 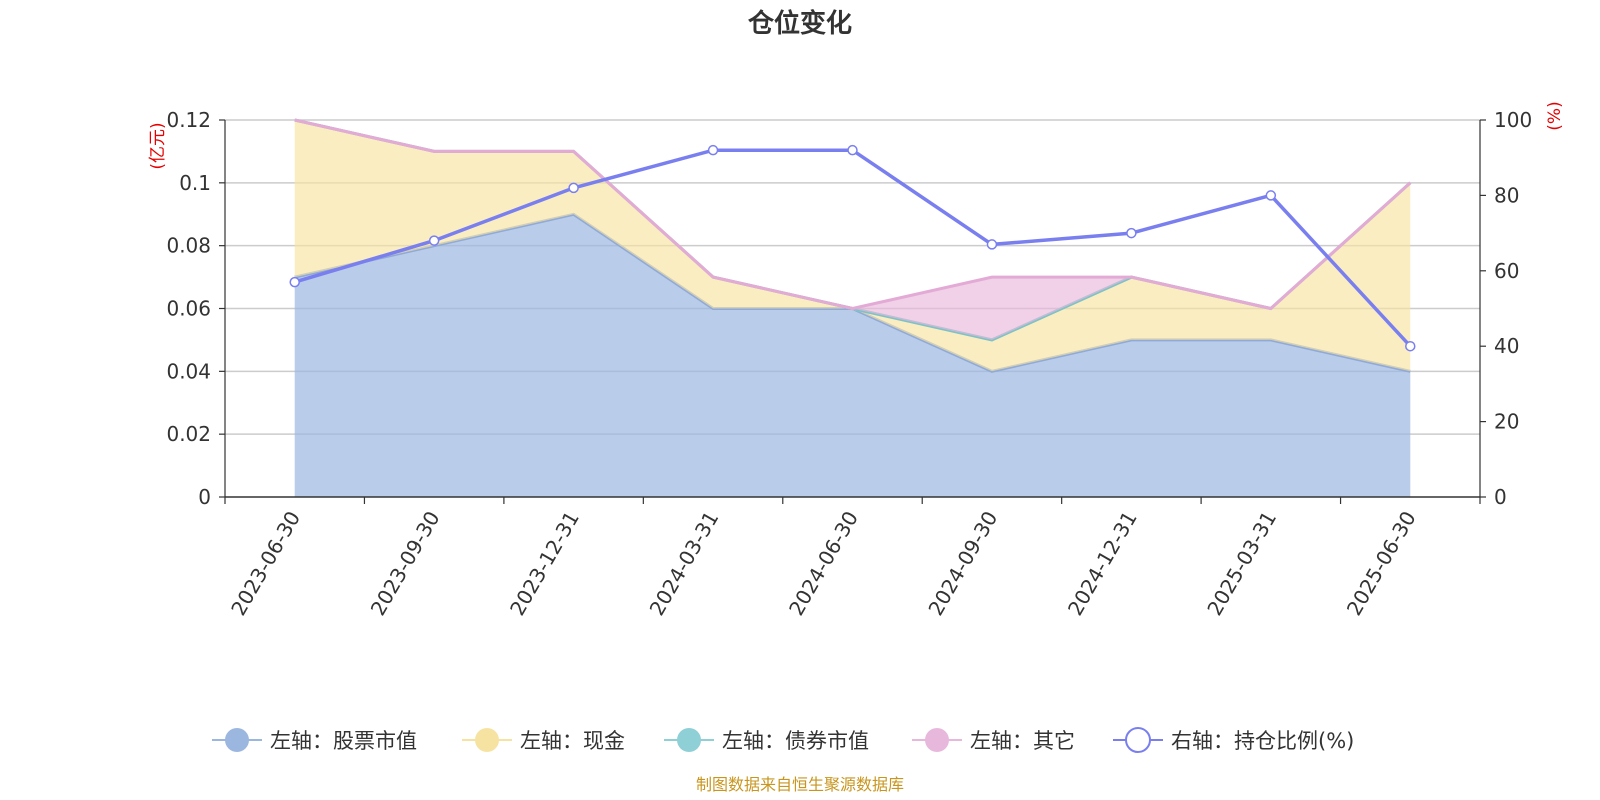 What do you see at coordinates (823, 563) in the screenshot?
I see `x-tick-label: 2024-06-30` at bounding box center [823, 563].